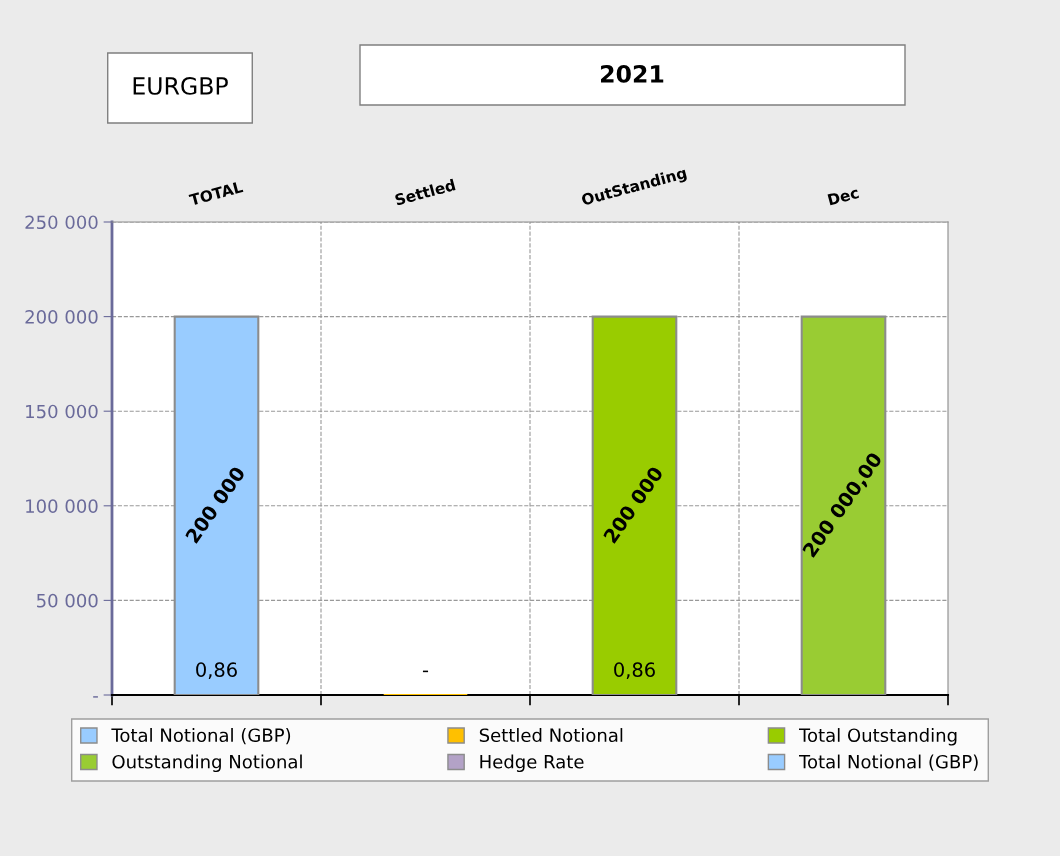 Image resolution: width=1060 pixels, height=856 pixels. I want to click on legend-label: Hedge Rate, so click(532, 763).